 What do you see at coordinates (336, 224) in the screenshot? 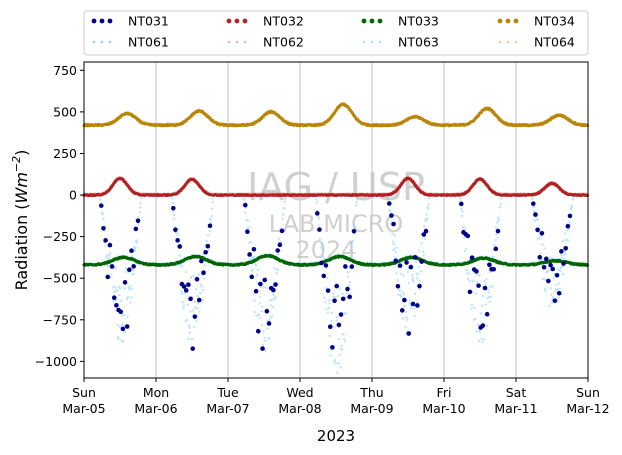
I see `watermark-line-2: LAB MICRO` at bounding box center [336, 224].